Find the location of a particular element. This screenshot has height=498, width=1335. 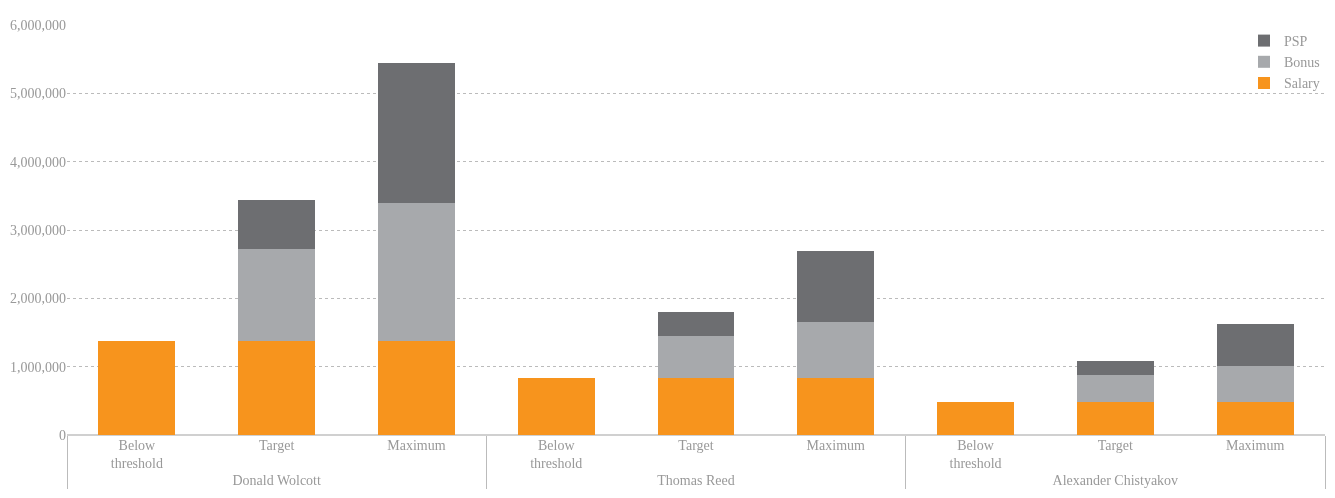

legend-label: Salary is located at coordinates (1302, 84).